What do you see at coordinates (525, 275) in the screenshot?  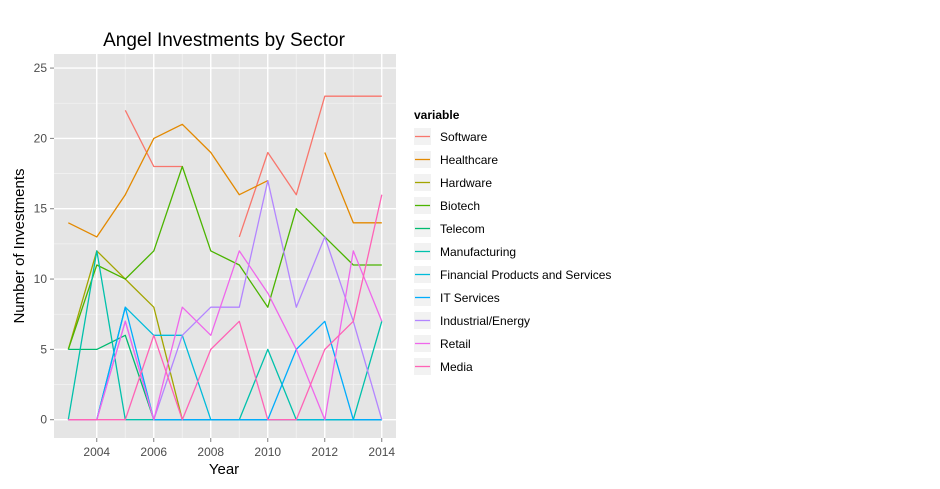 I see `legend-label: Financial Products and Services` at bounding box center [525, 275].